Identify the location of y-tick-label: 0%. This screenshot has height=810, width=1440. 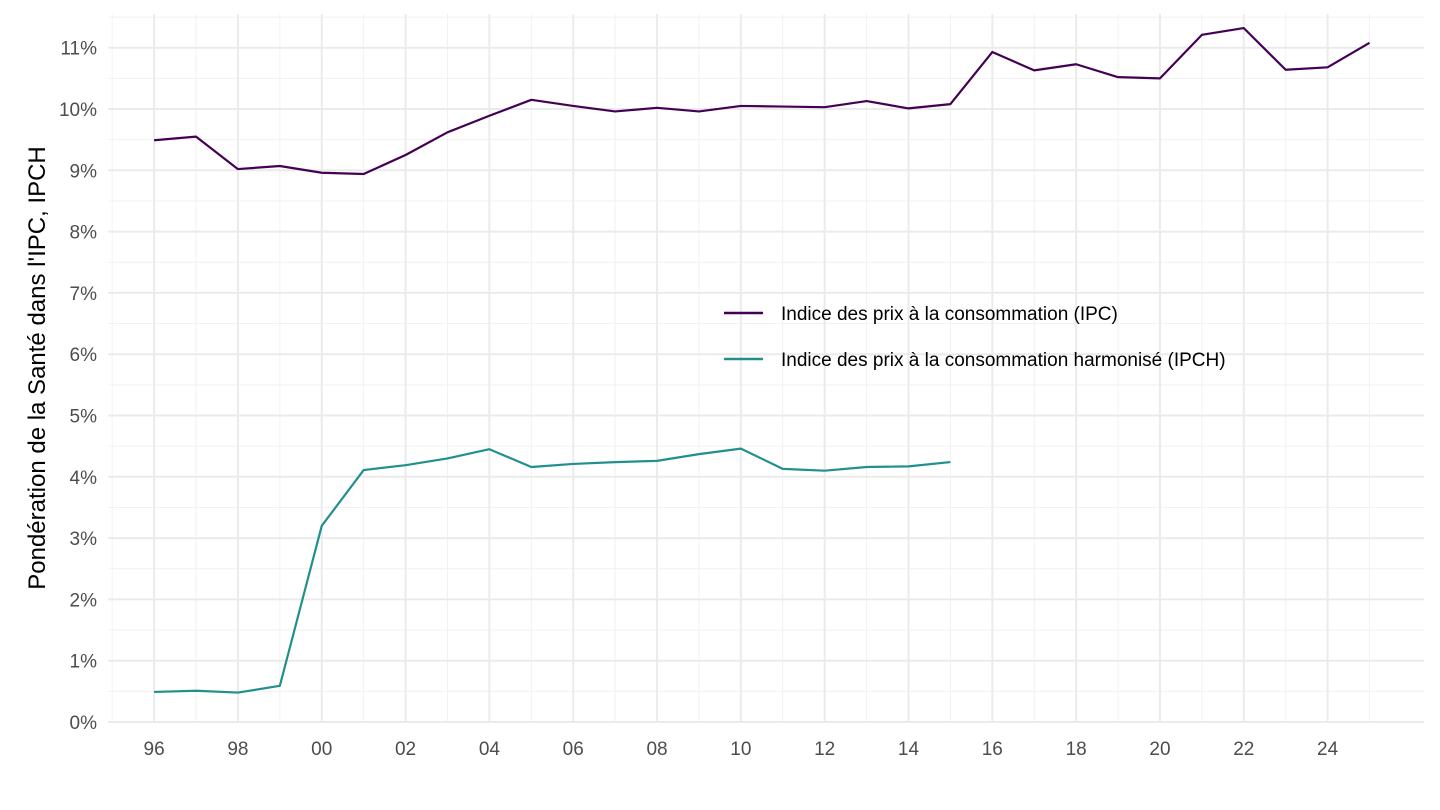
(84, 723).